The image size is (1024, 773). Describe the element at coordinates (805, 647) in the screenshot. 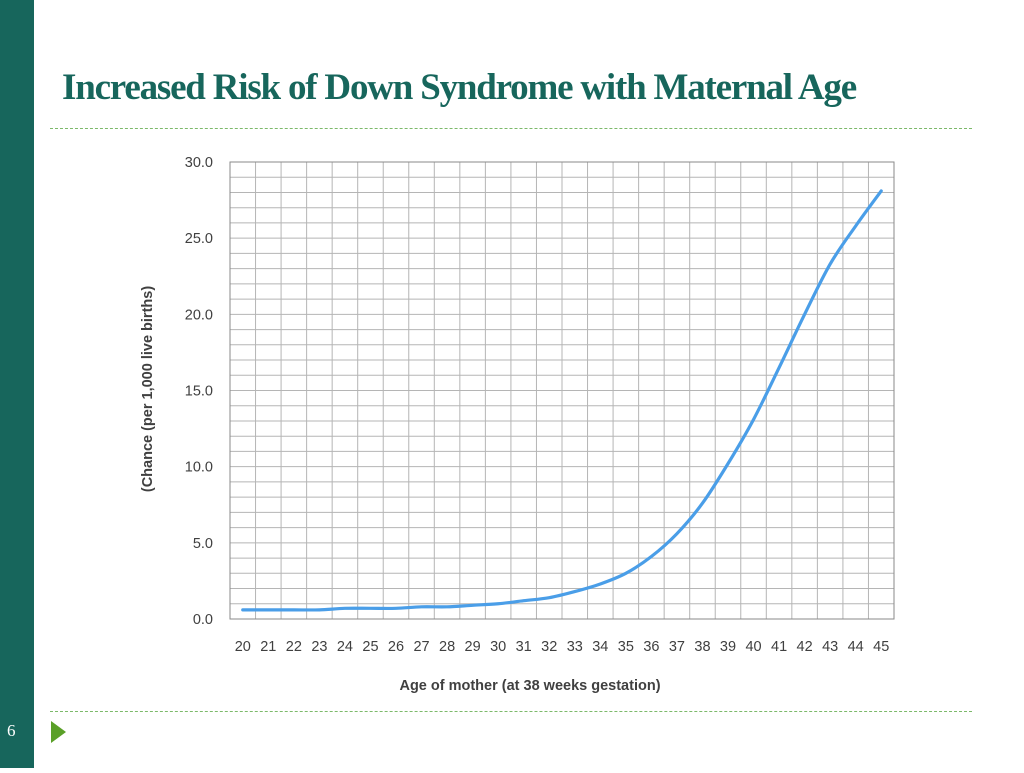

I see `x-tick-label: 42` at that location.